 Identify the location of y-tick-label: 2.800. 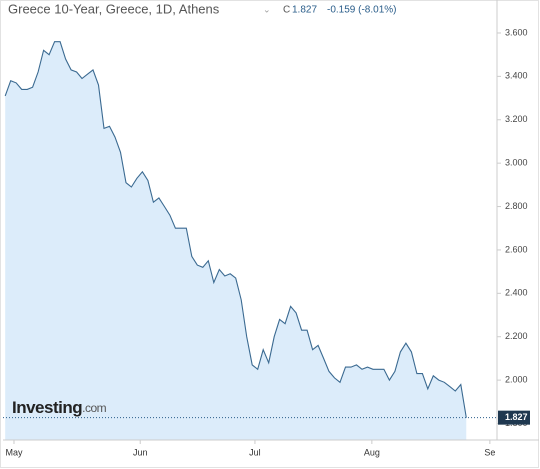
(516, 206).